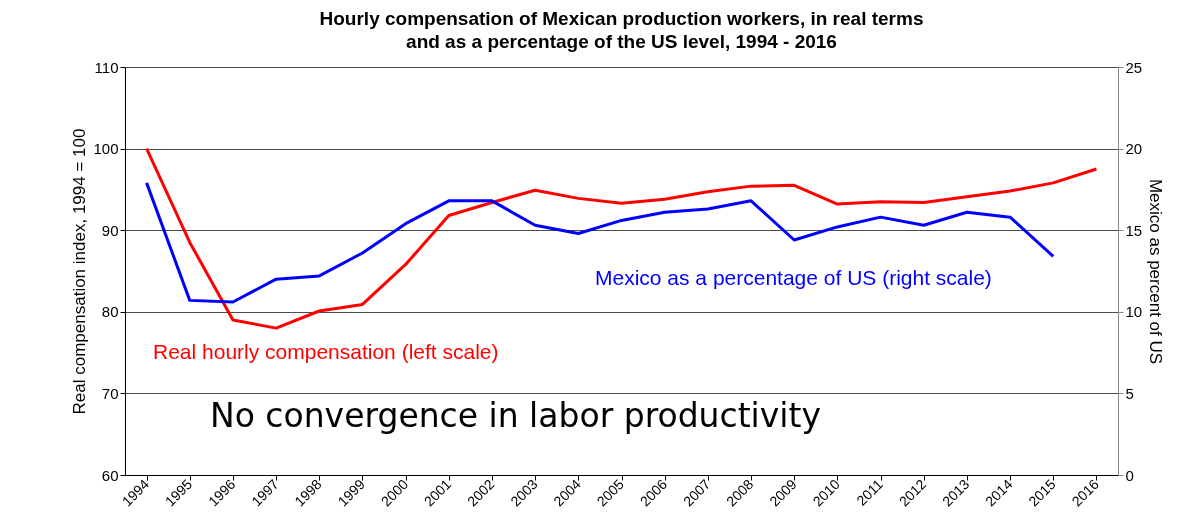  I want to click on series-label: Mexico as a percentage of US (right scale), so click(793, 277).